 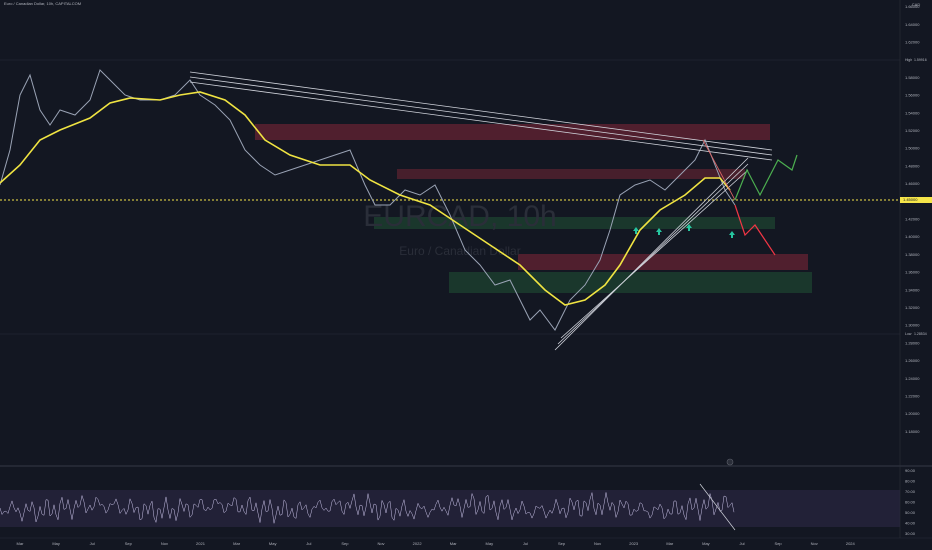 What do you see at coordinates (910, 523) in the screenshot?
I see `rsi-tick-label: 40.00` at bounding box center [910, 523].